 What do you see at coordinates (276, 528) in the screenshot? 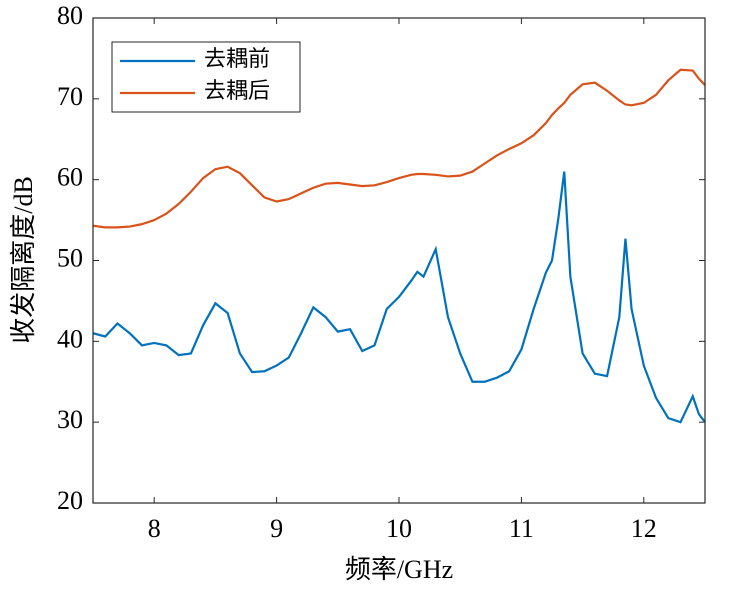
I see `x-tick-label: 9` at bounding box center [276, 528].